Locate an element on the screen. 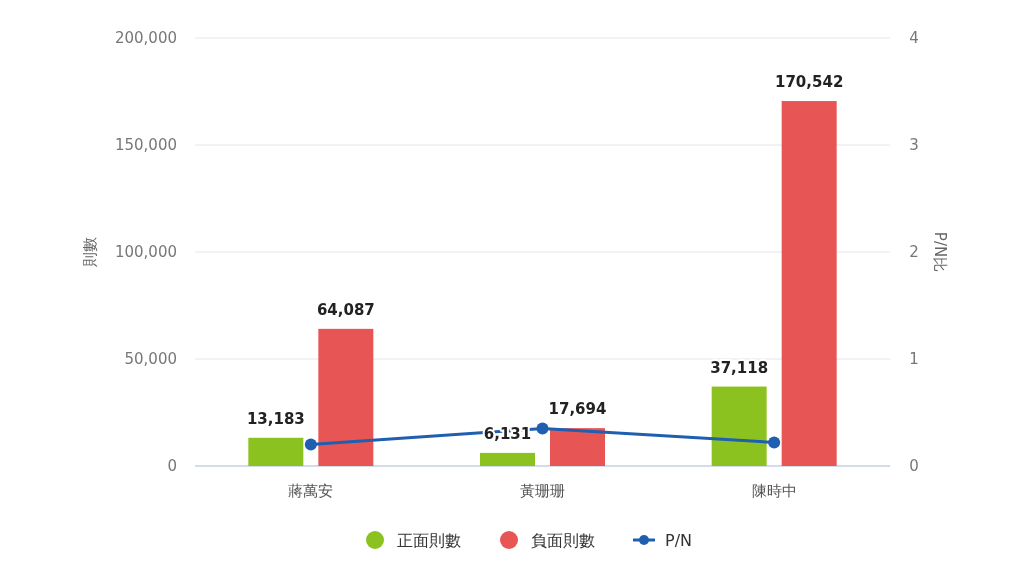 Image resolution: width=1024 pixels, height=576 pixels. y-tick-label: 0 is located at coordinates (172, 466).